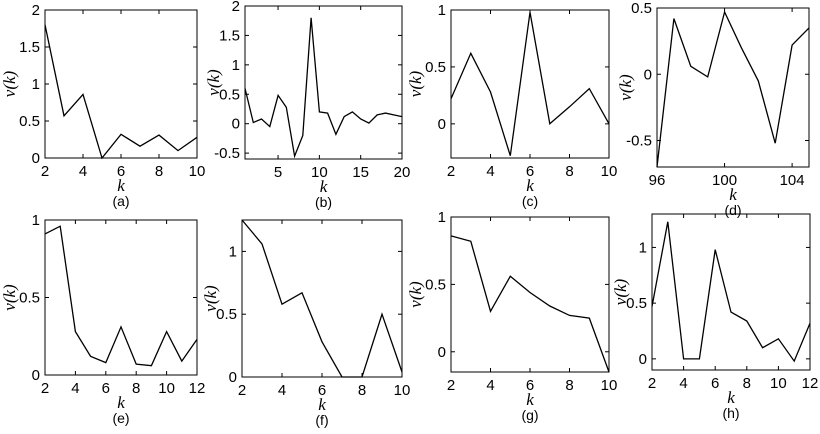 This screenshot has height=434, width=820. I want to click on panel-f-xtick-label: 4, so click(282, 390).